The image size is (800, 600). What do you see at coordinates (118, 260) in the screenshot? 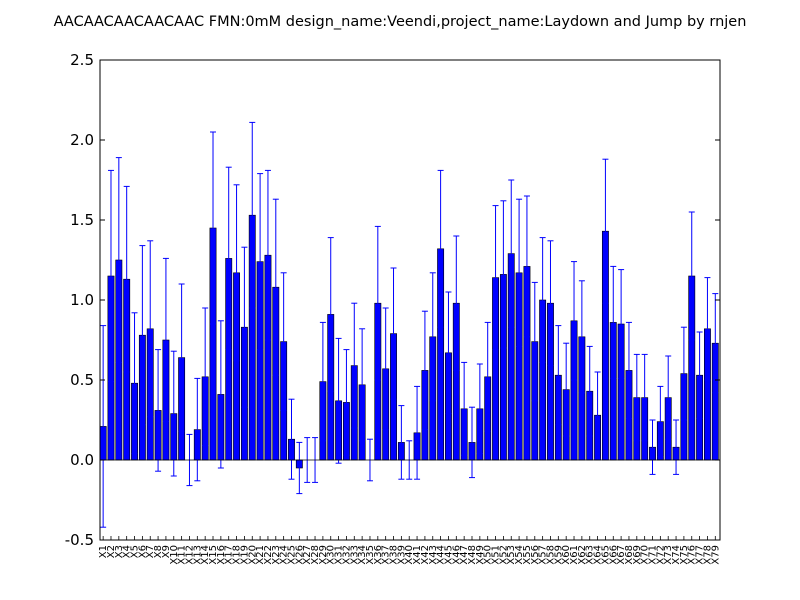
I see `error-bar-x3` at bounding box center [118, 260].